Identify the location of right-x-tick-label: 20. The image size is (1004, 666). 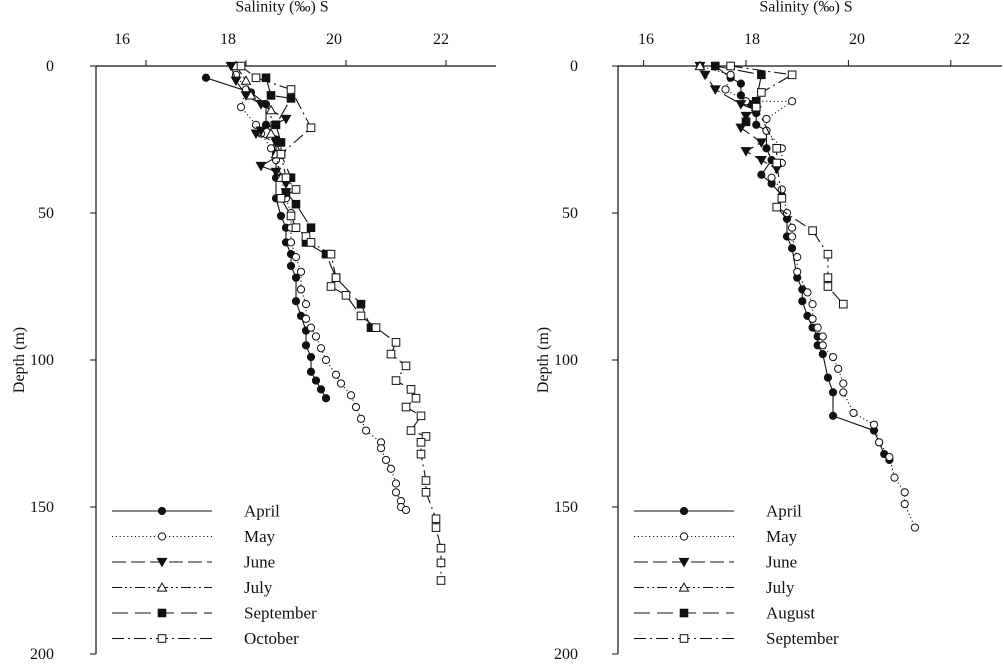
(857, 39).